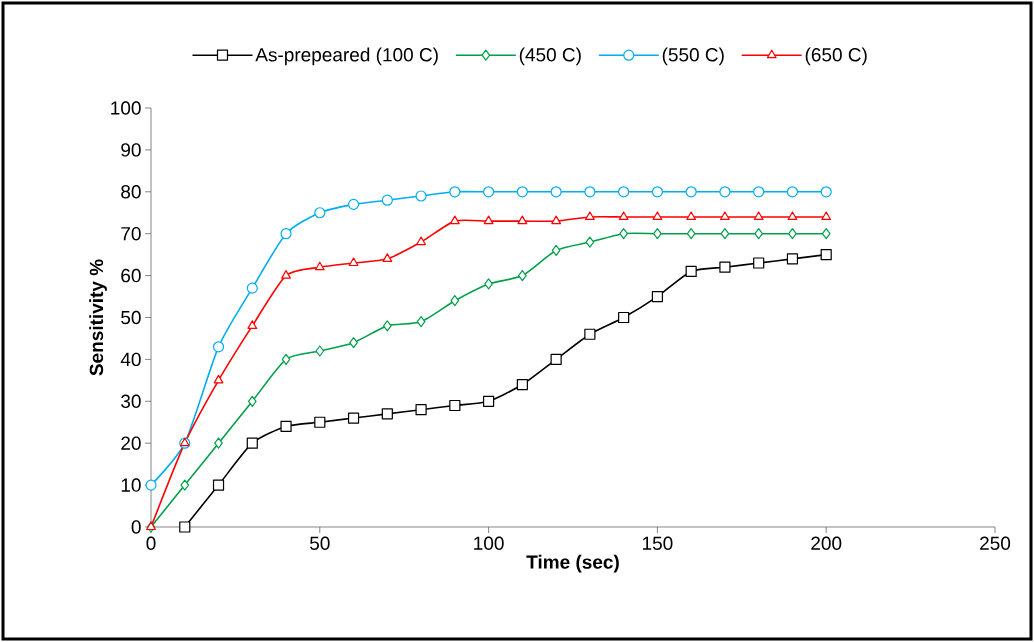  What do you see at coordinates (131, 443) in the screenshot?
I see `y-tick-label: 20` at bounding box center [131, 443].